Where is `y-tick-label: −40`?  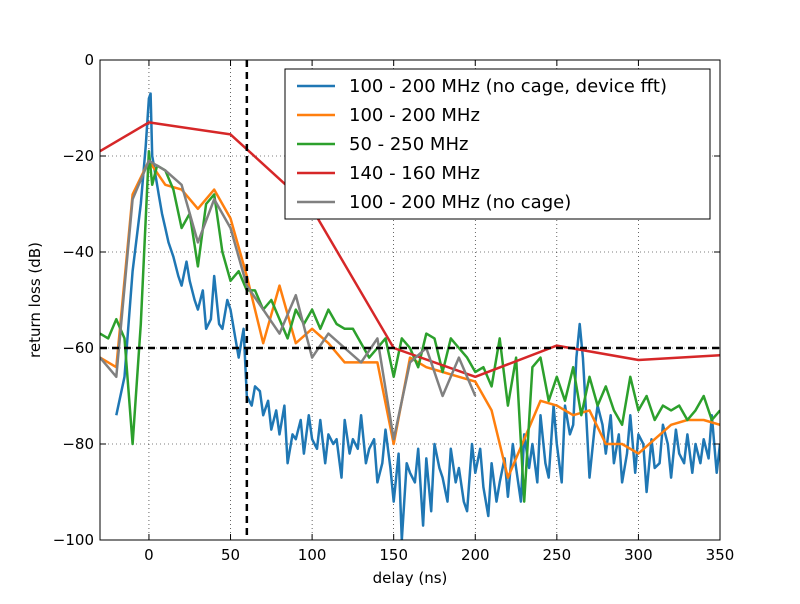 y-tick-label: −40 is located at coordinates (78, 252).